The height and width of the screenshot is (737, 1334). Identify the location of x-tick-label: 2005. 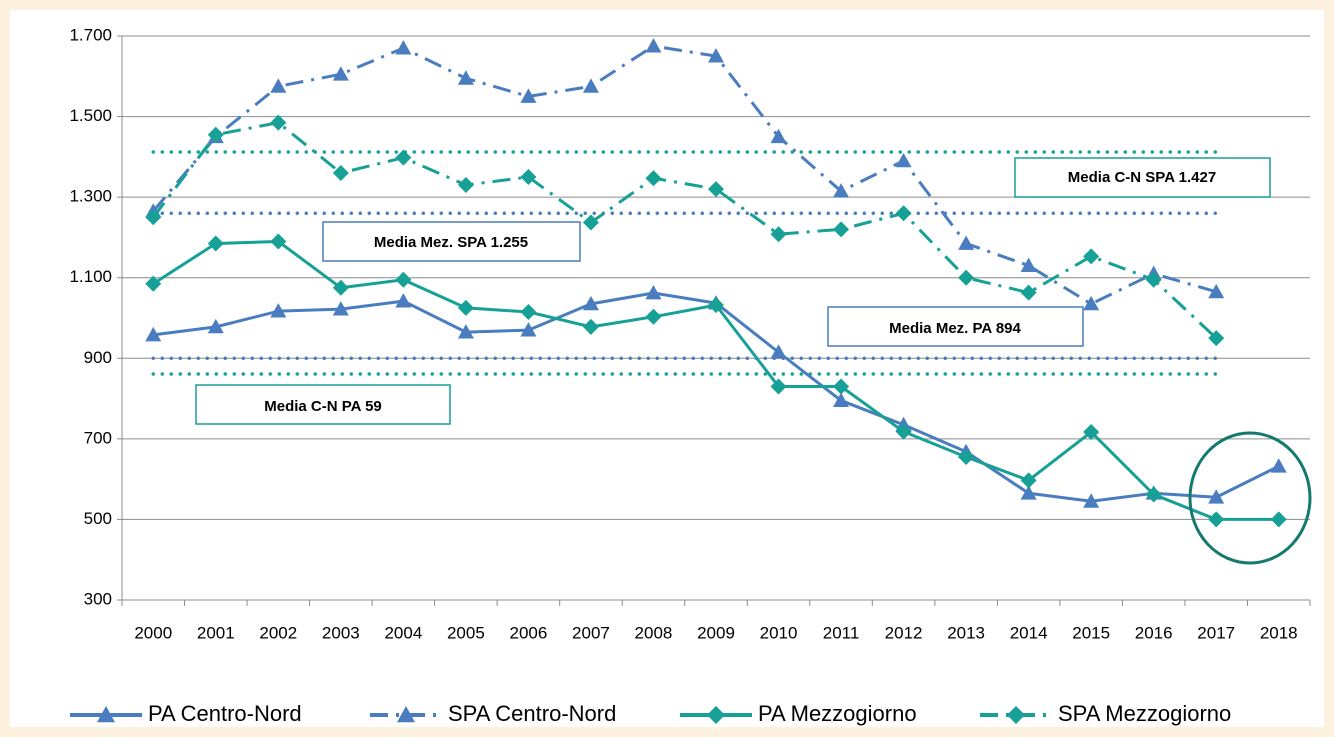
(466, 632).